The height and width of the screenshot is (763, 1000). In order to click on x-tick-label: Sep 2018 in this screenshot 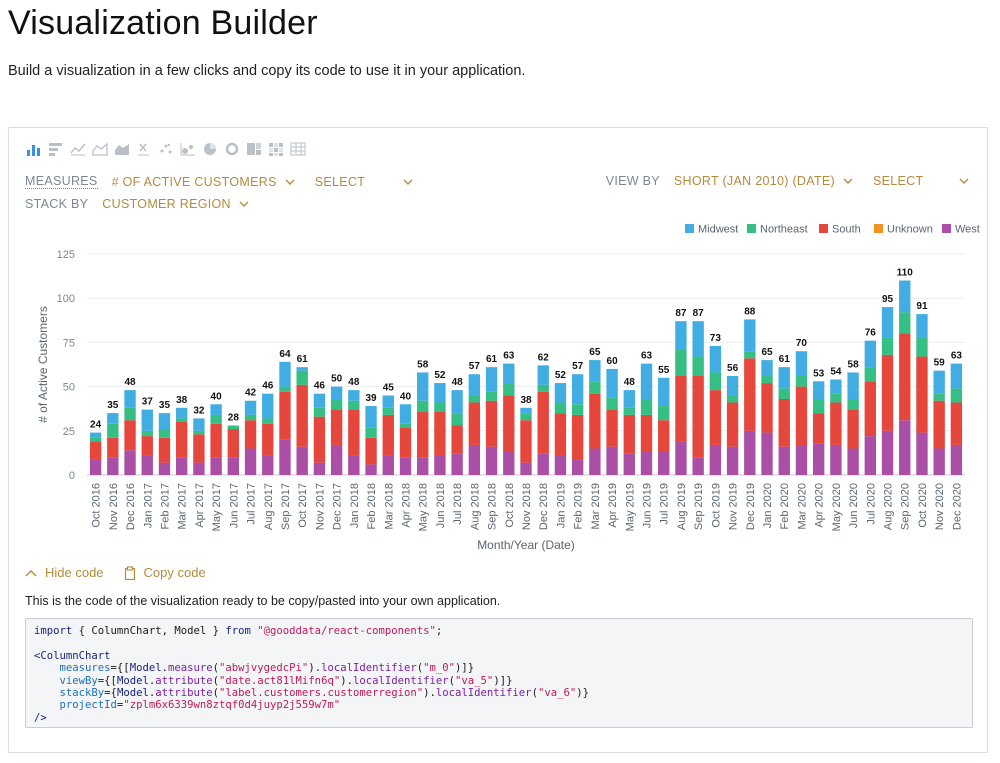, I will do `click(493, 506)`.